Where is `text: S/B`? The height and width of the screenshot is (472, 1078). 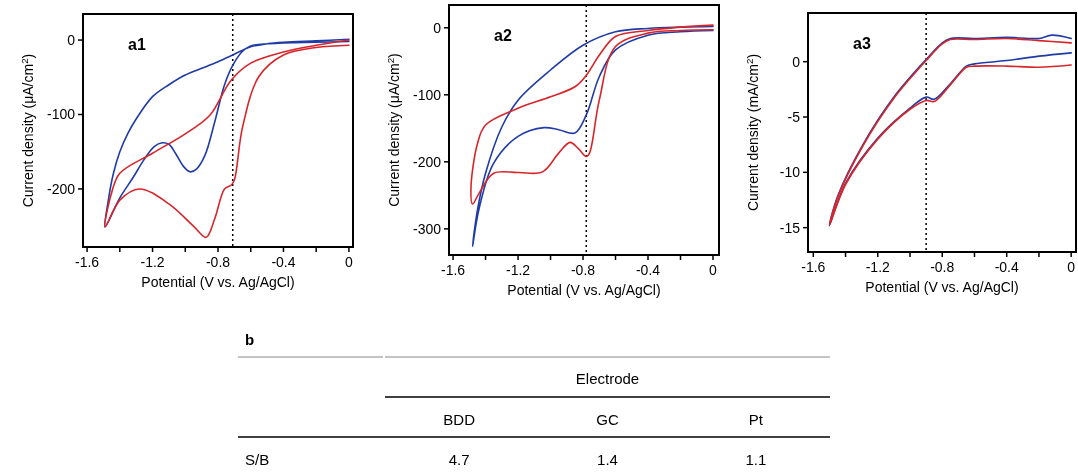 text: S/B is located at coordinates (257, 459).